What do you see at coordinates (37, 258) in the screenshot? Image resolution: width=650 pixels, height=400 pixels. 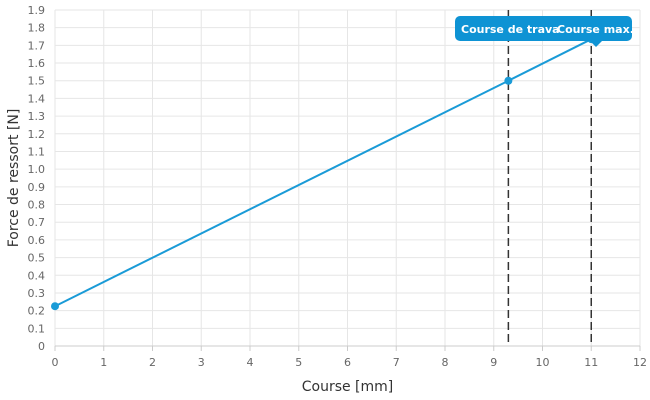 I see `y-tick-label: 0.5` at bounding box center [37, 258].